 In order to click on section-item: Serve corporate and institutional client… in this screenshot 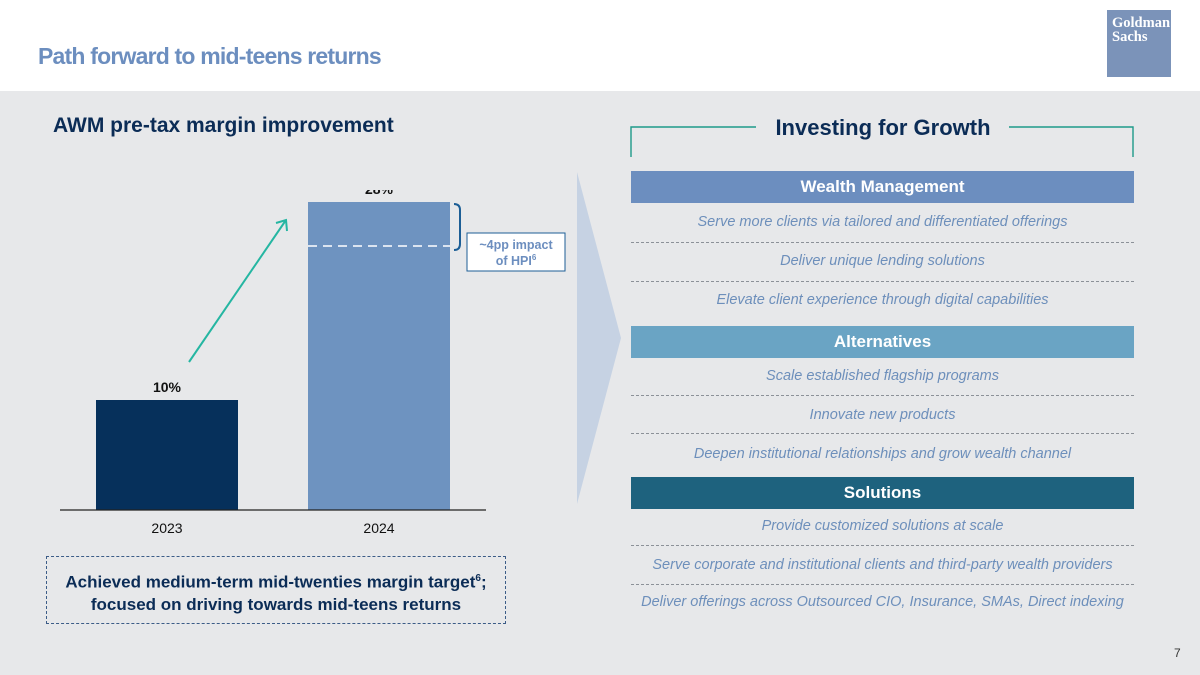, I will do `click(882, 565)`.